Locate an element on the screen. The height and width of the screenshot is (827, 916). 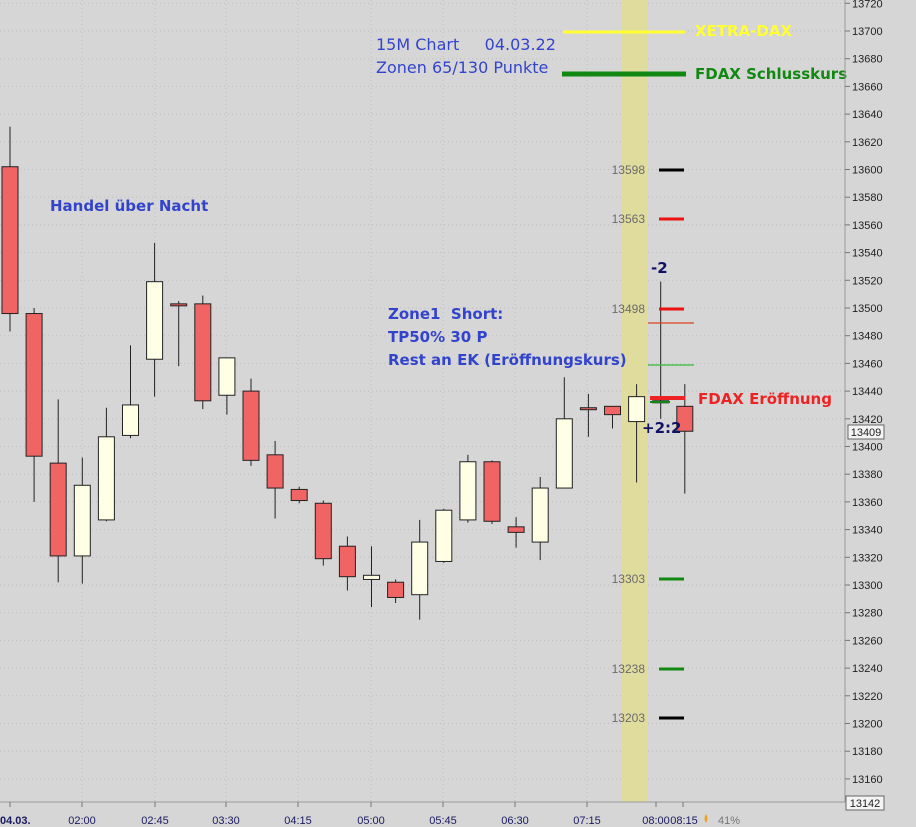
x-tick-label: 06:30 is located at coordinates (515, 821).